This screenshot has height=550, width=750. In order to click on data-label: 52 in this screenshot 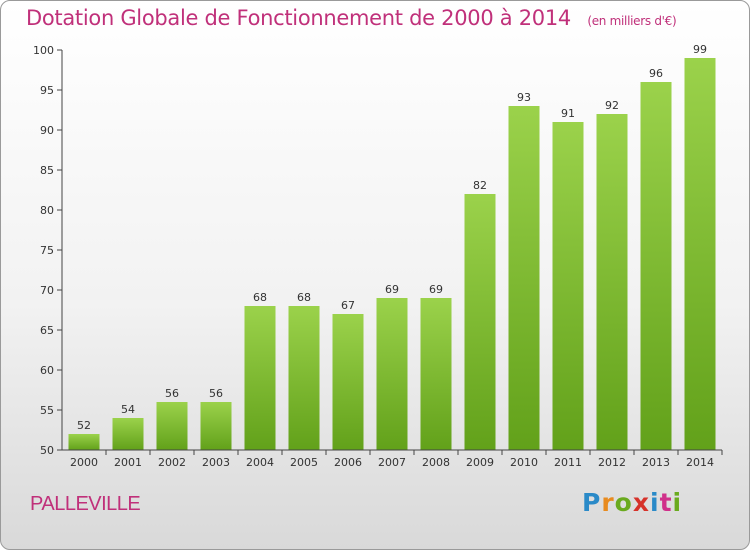, I will do `click(84, 425)`.